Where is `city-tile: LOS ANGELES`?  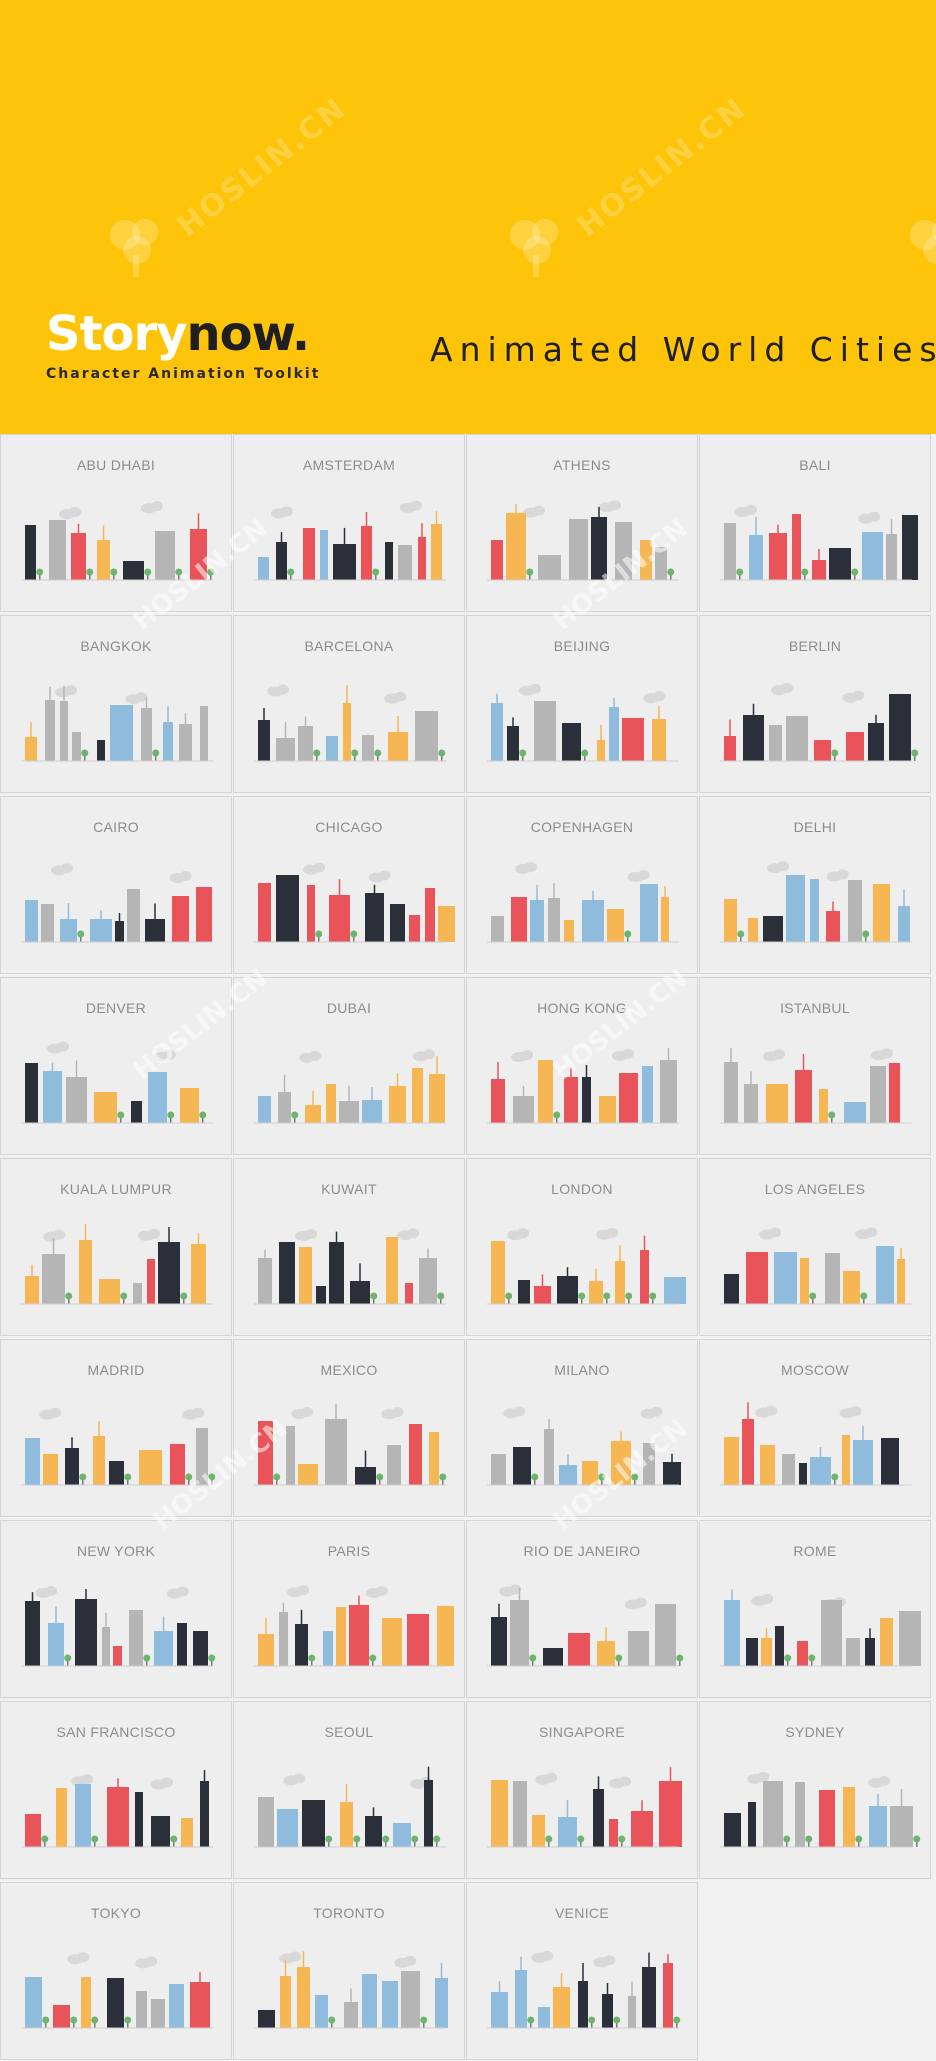 city-tile: LOS ANGELES is located at coordinates (815, 1247).